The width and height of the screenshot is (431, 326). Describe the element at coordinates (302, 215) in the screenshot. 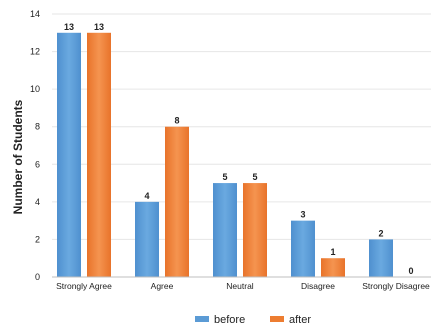

I see `data-label-before: 3` at that location.